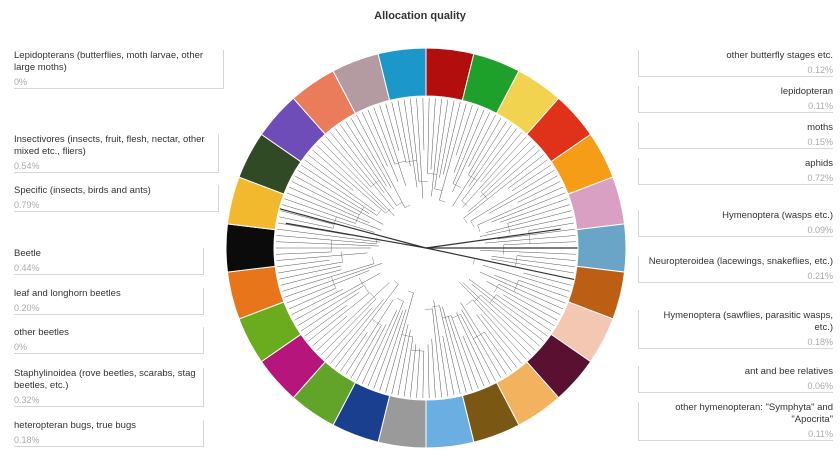  Describe the element at coordinates (777, 215) in the screenshot. I see `label-right-5-text: Hymenoptera (wasps etc.)` at that location.